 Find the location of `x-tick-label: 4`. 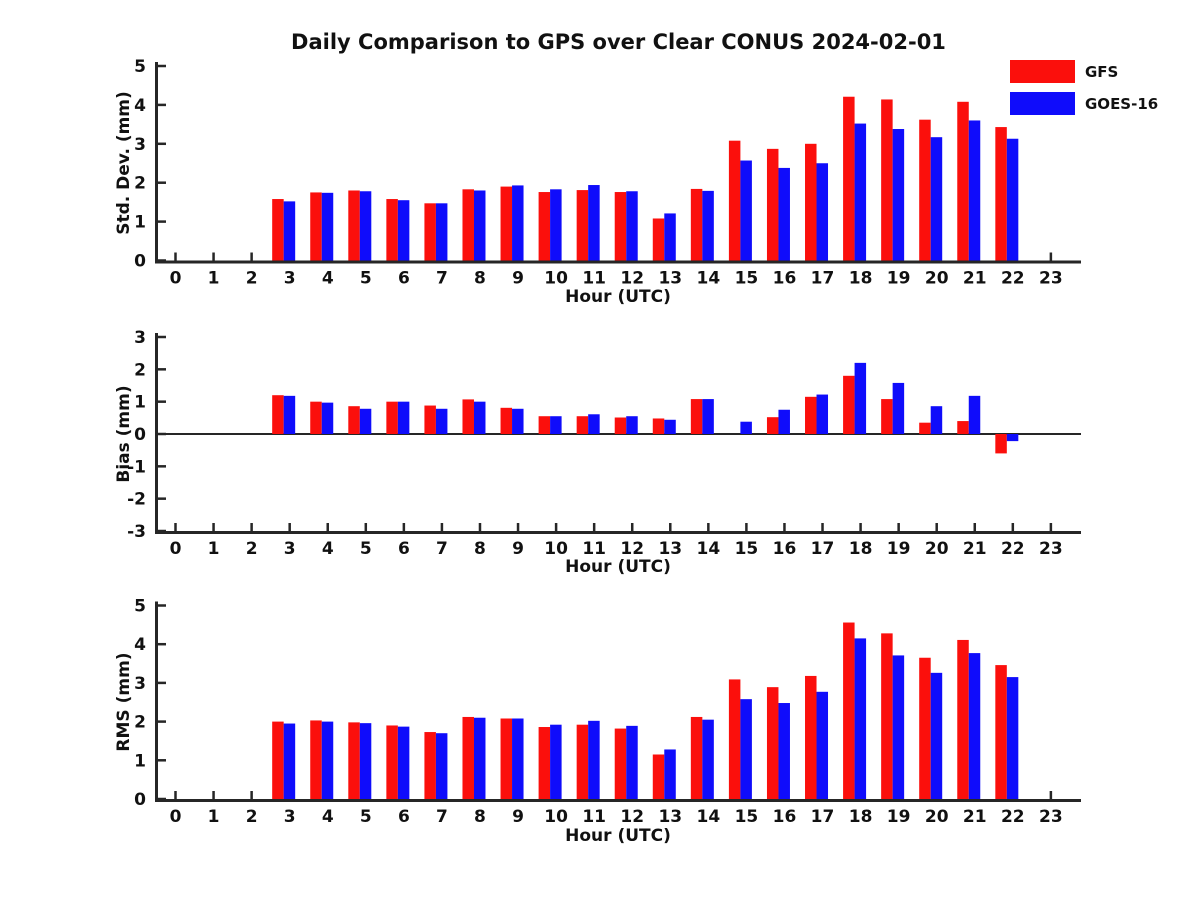

x-tick-label: 4 is located at coordinates (328, 549).